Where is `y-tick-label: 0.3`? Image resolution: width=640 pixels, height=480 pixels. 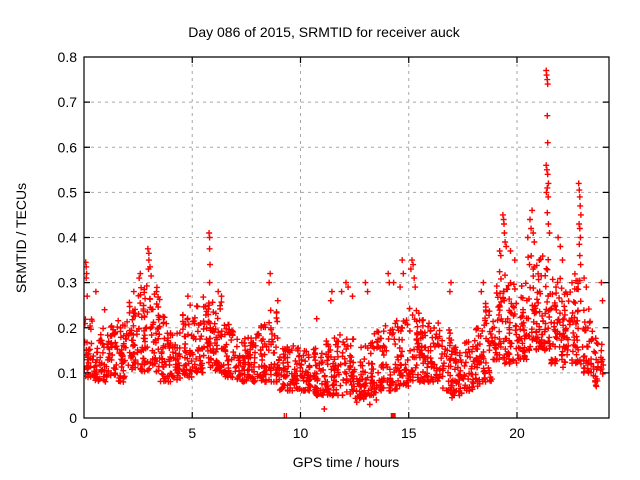 y-tick-label: 0.3 is located at coordinates (68, 283).